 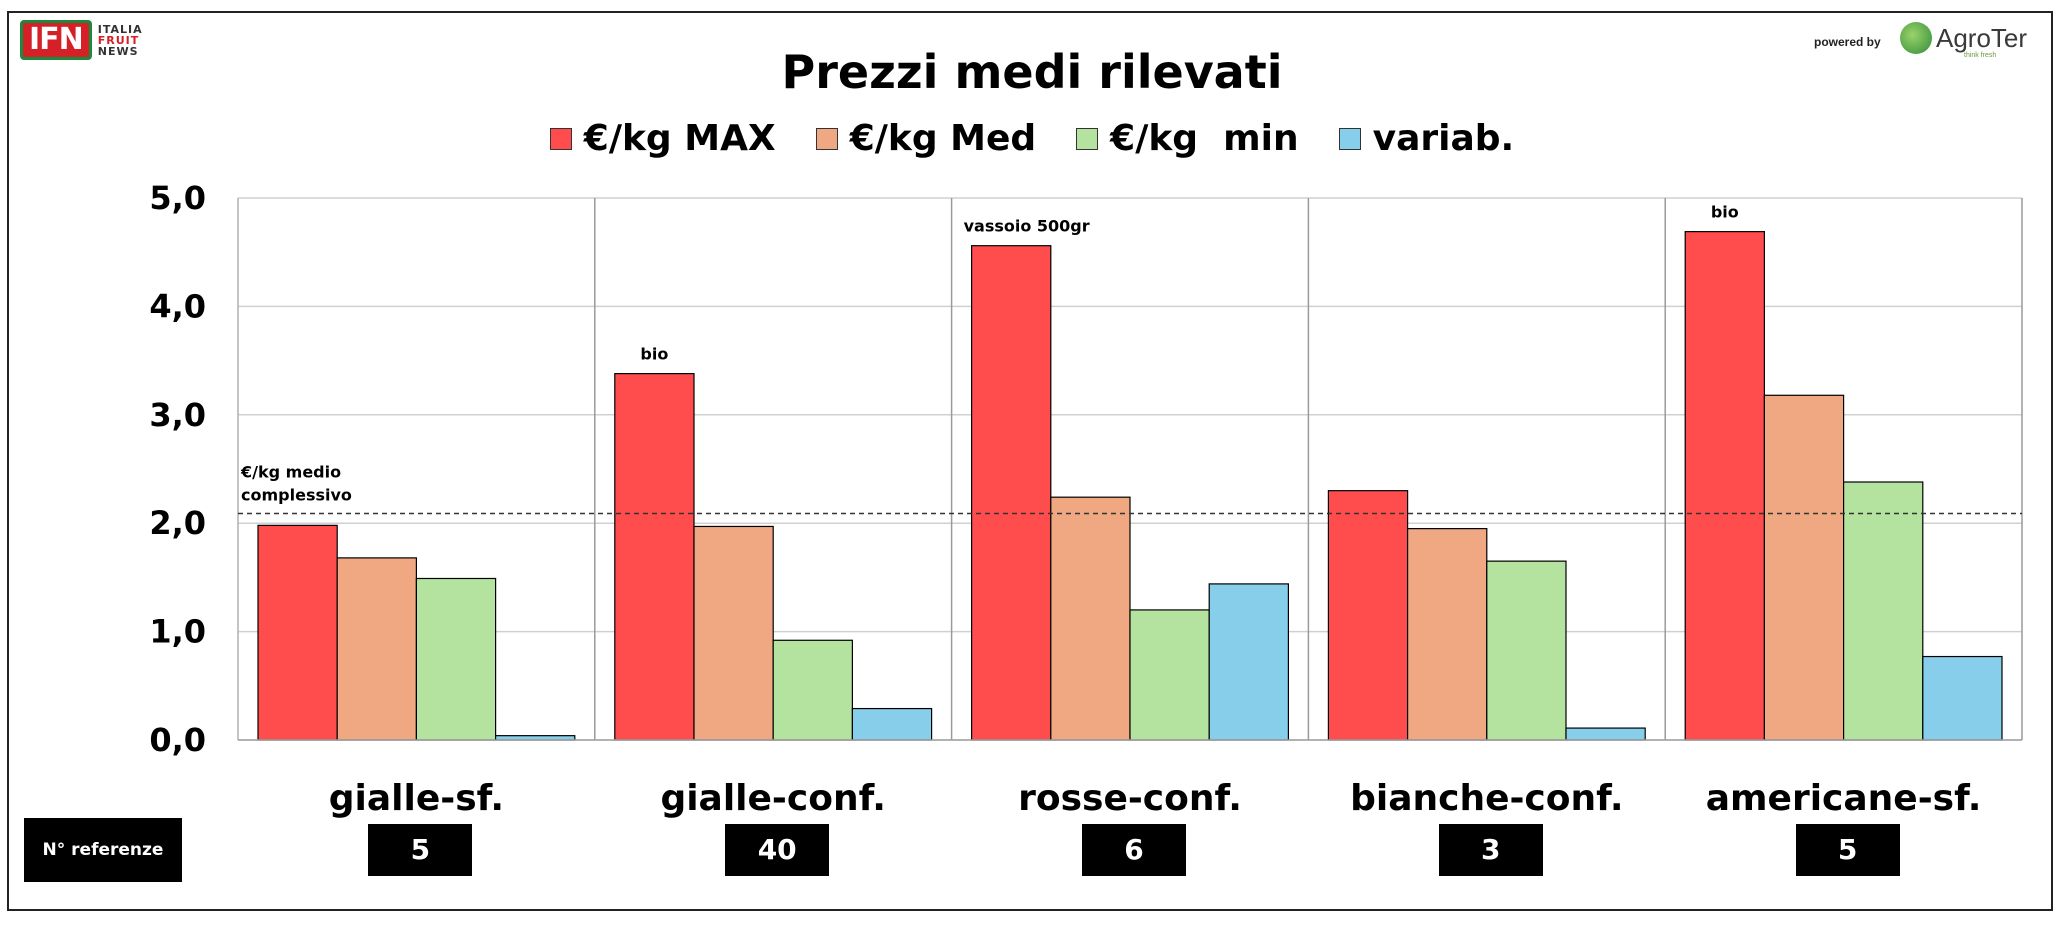 I want to click on average-line-label: €/kg medio, so click(x=290, y=471).